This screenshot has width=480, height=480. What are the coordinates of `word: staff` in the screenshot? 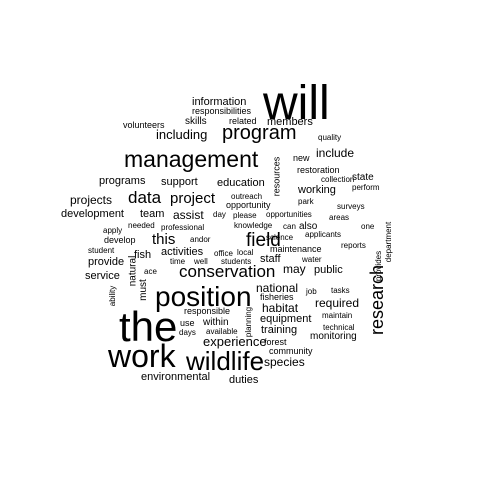 It's located at (270, 259).